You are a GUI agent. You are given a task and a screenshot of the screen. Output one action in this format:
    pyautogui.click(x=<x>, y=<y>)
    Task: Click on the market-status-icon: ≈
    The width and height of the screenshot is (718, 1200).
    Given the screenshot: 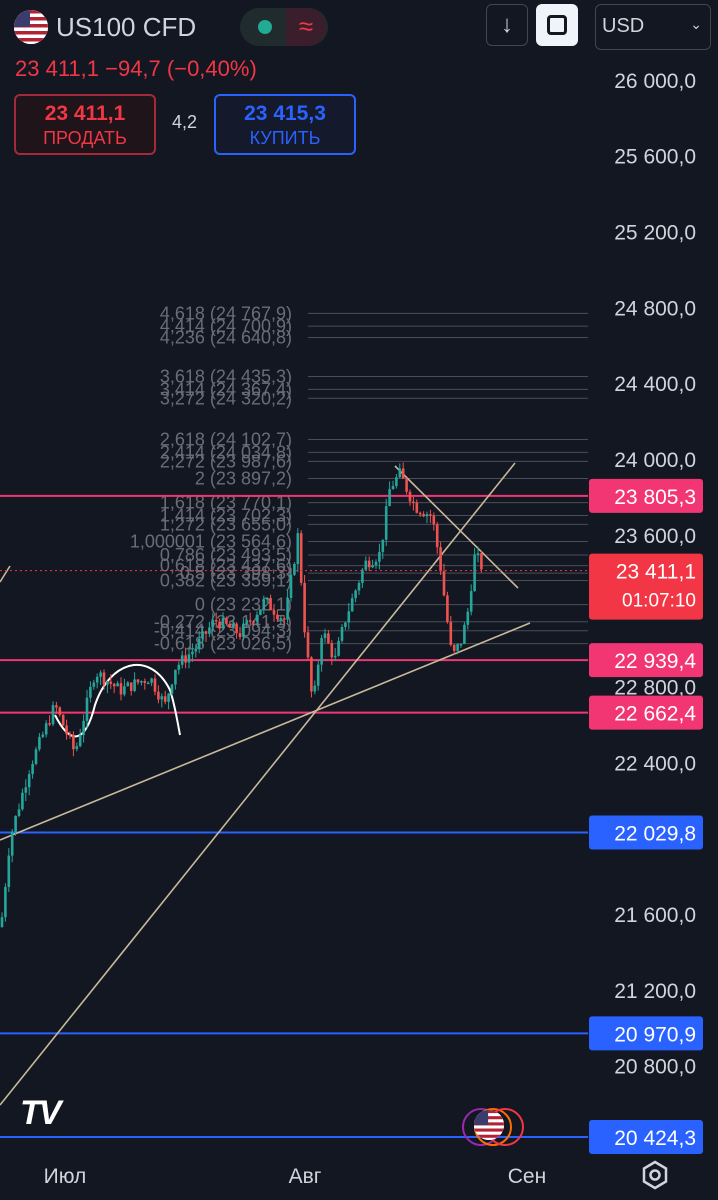 What is the action you would take?
    pyautogui.click(x=284, y=27)
    